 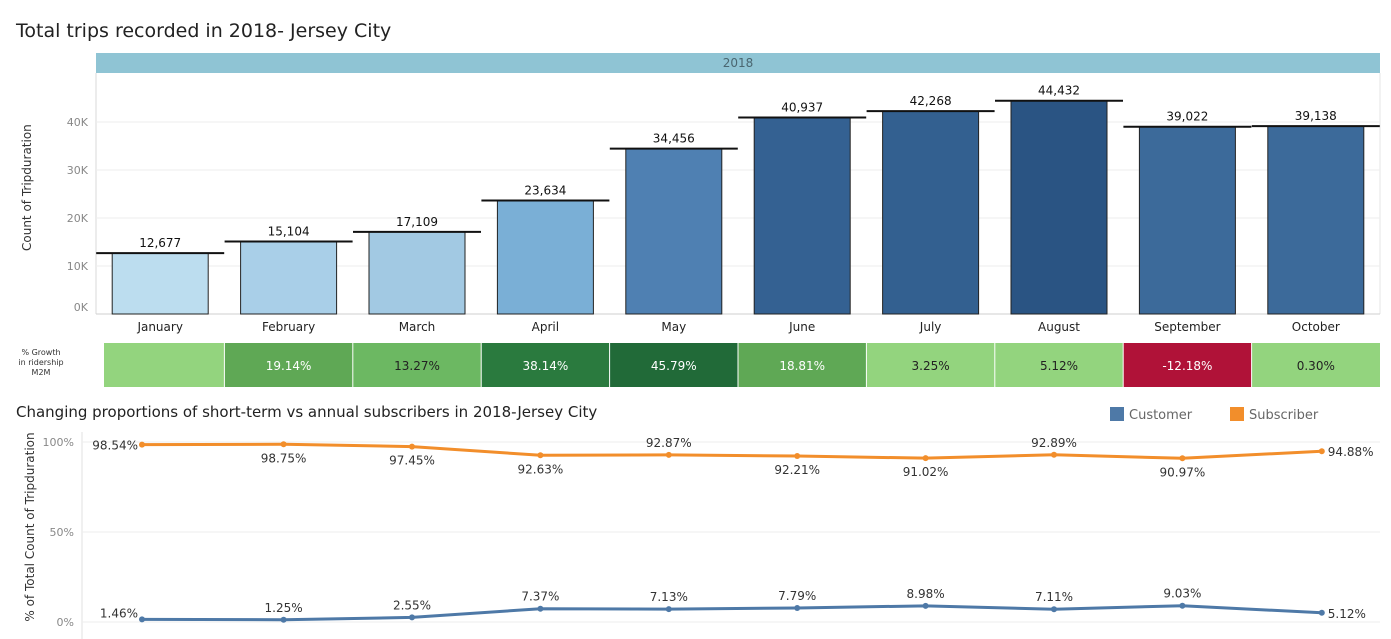 I want to click on line-y-tick-label: 0%, so click(x=65, y=622).